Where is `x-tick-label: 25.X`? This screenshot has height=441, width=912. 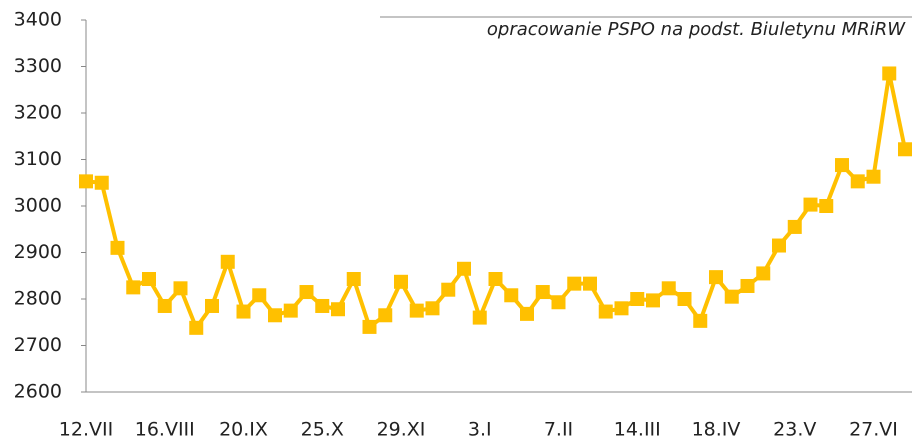 x-tick-label: 25.X is located at coordinates (322, 430).